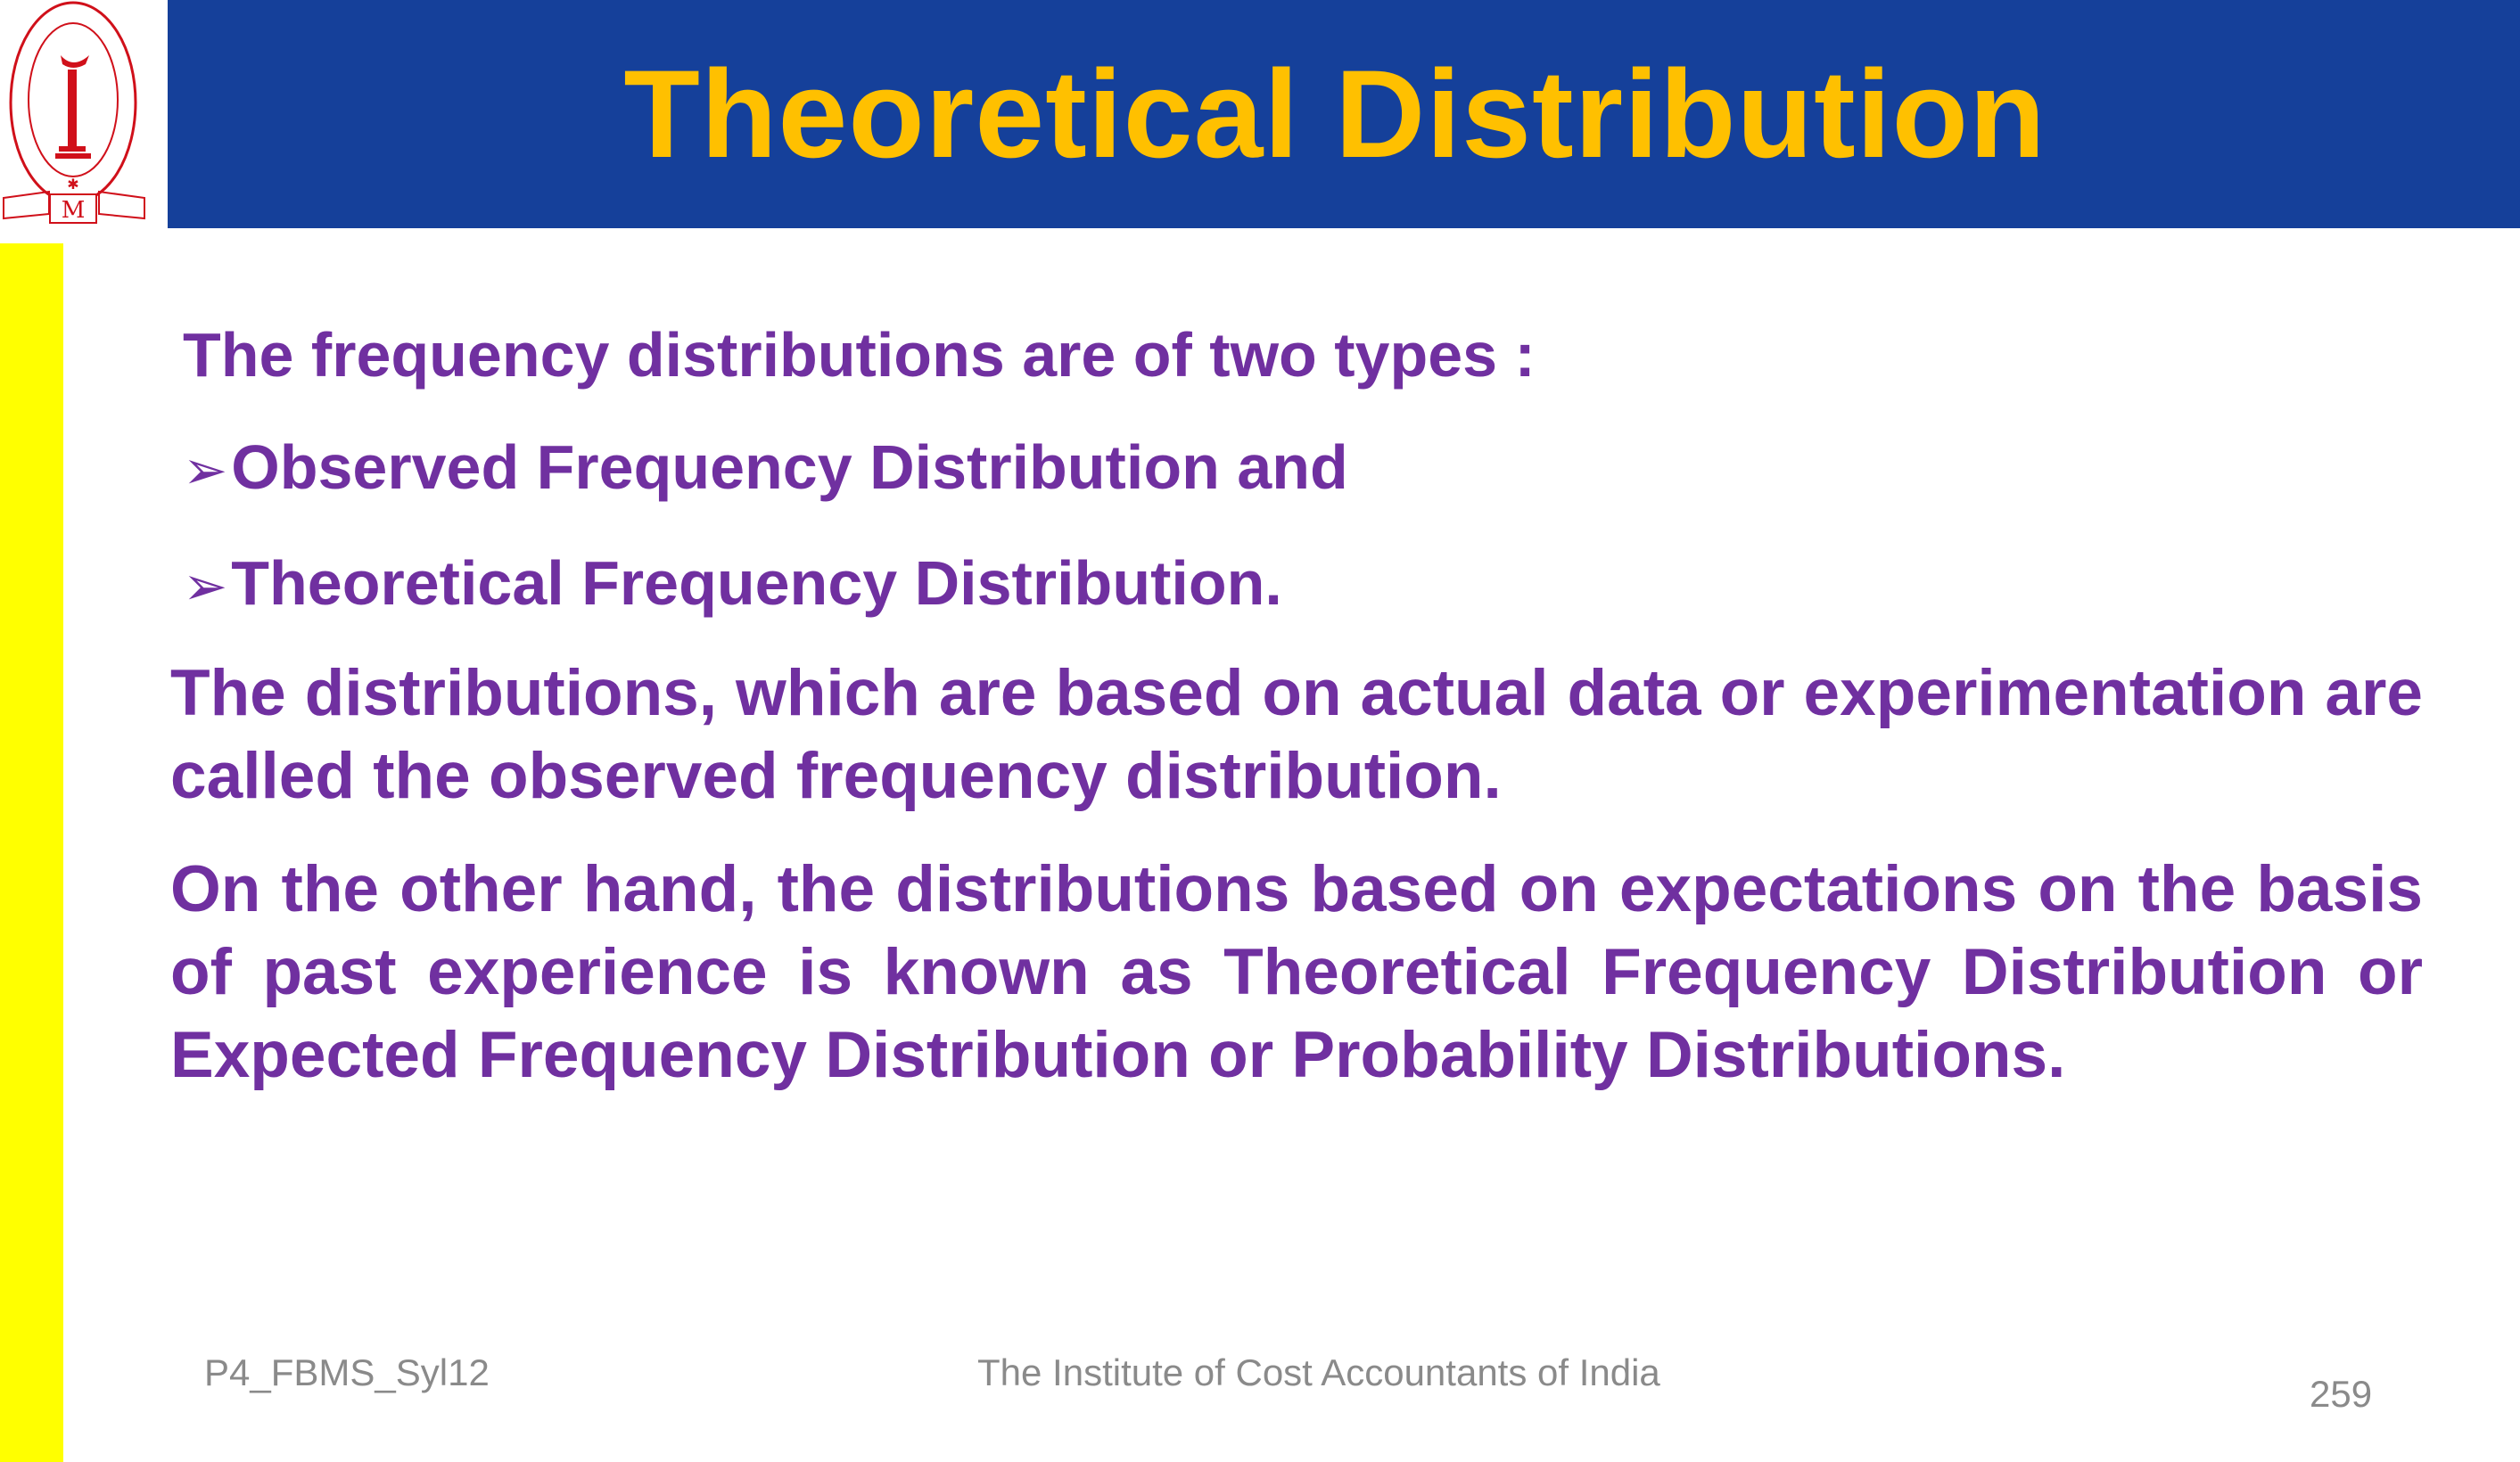 The image size is (2520, 1462). I want to click on bullet-item: ➢Theoretical Frequency Distribution., so click(732, 583).